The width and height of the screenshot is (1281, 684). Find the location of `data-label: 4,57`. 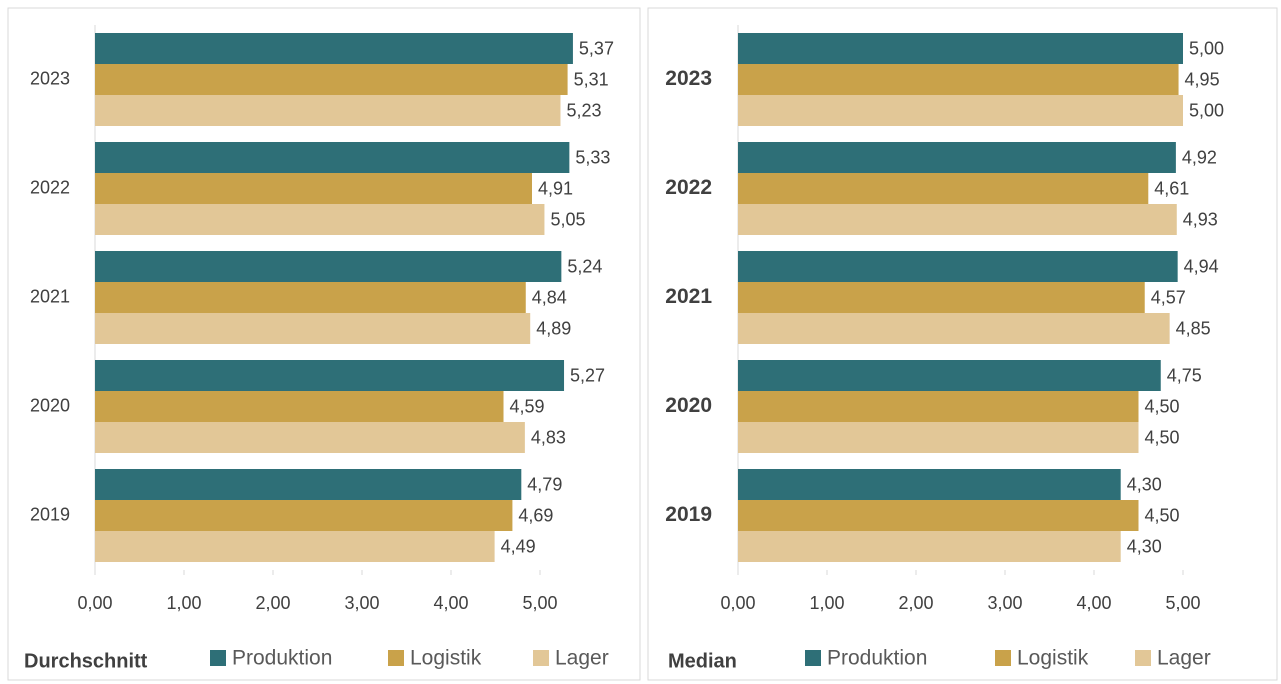

data-label: 4,57 is located at coordinates (1168, 297).